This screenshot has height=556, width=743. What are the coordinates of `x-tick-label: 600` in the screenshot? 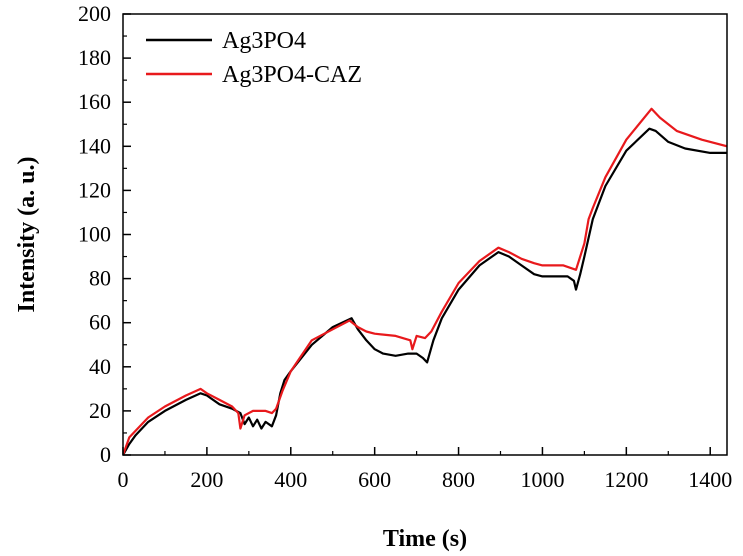 It's located at (374, 479).